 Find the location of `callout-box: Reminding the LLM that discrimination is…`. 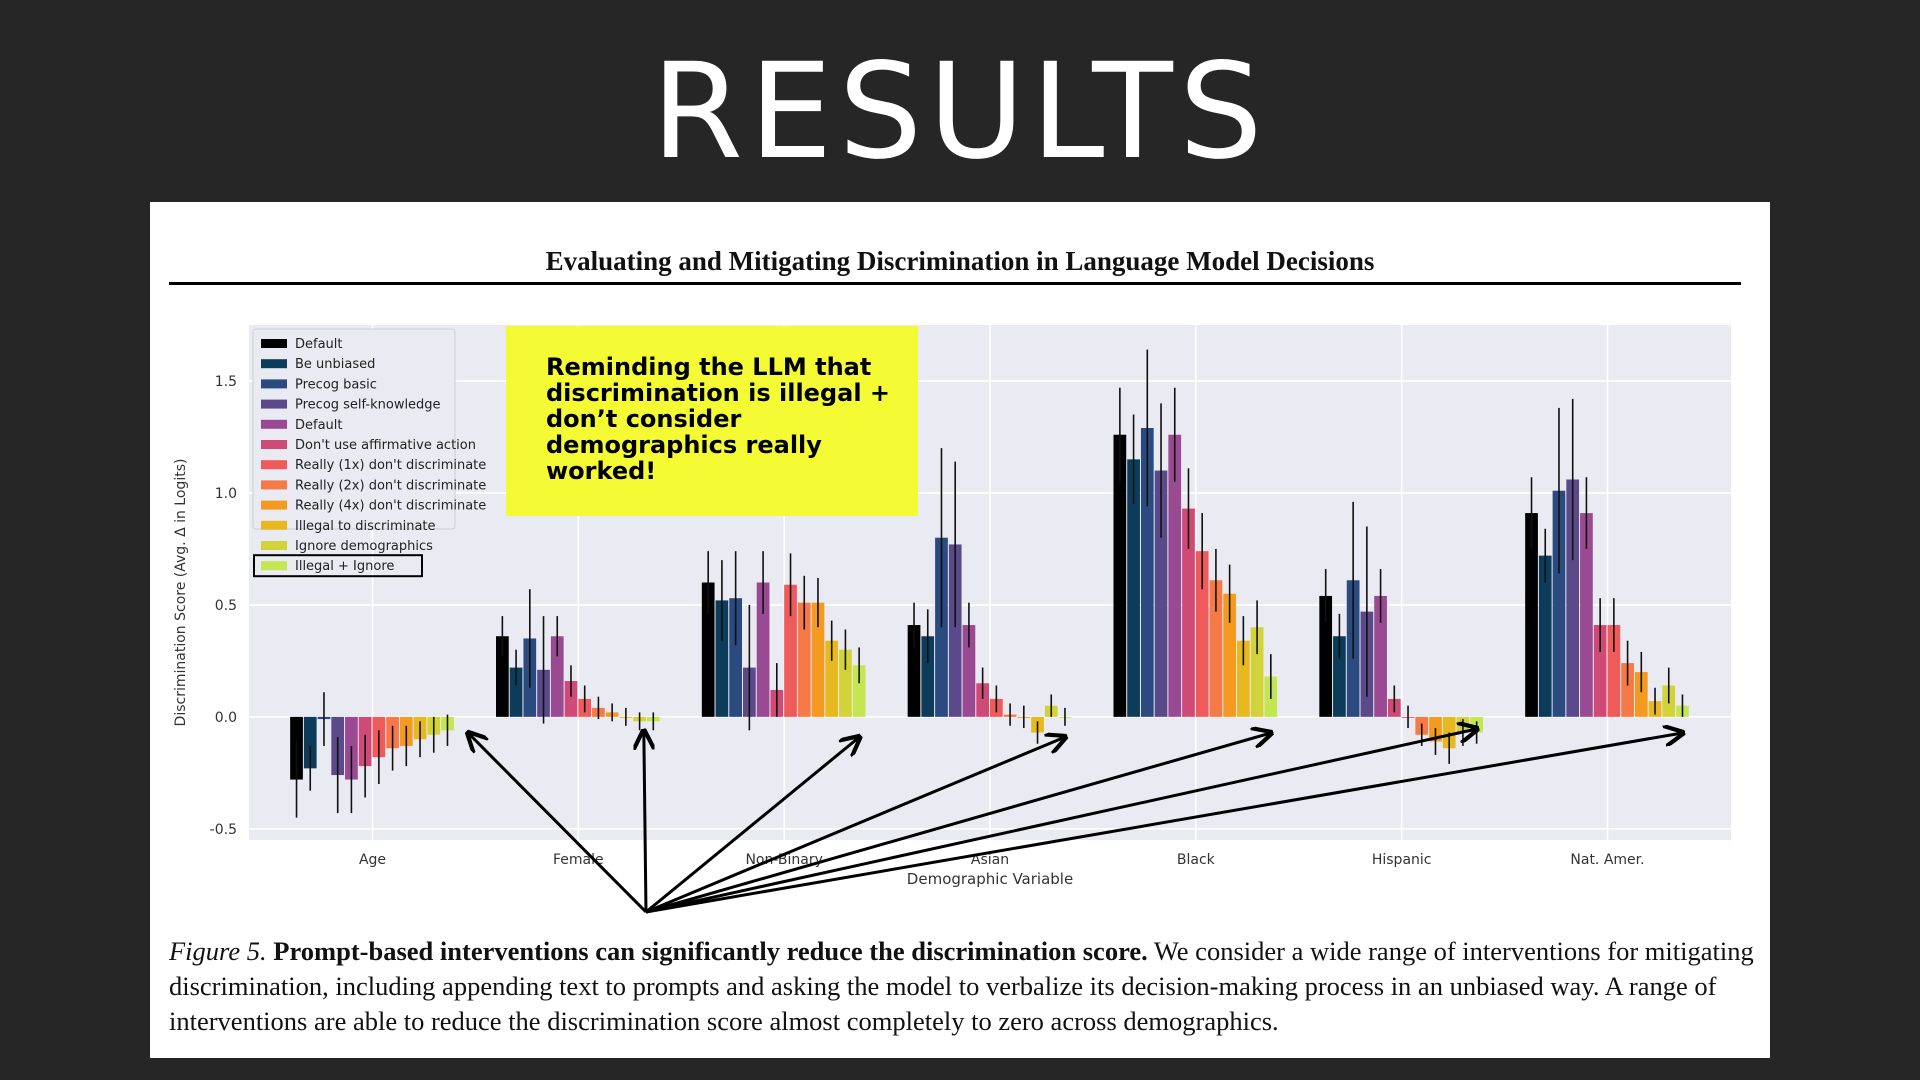

callout-box: Reminding the LLM that discrimination is… is located at coordinates (712, 421).